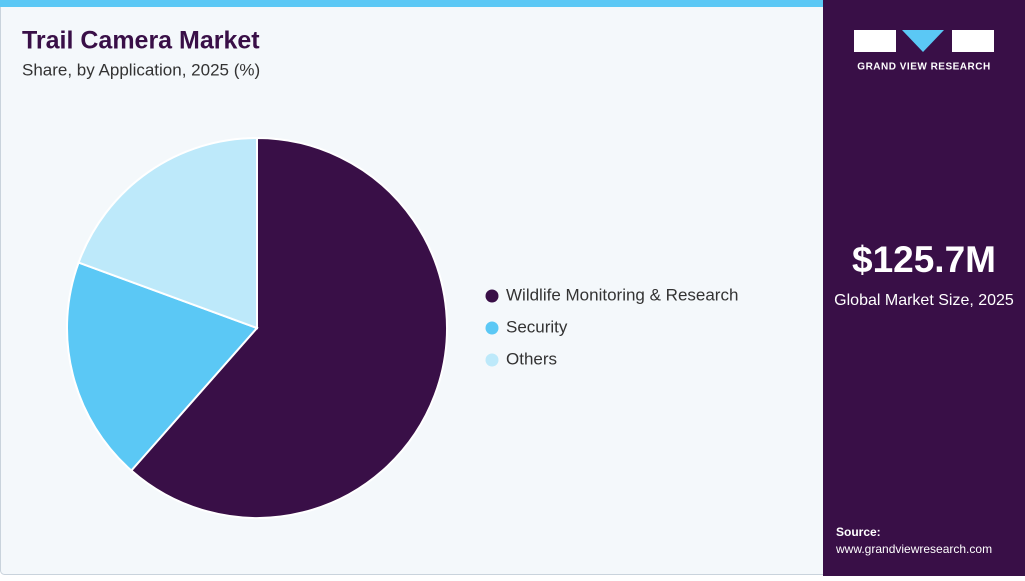 This screenshot has width=1025, height=581. What do you see at coordinates (924, 259) in the screenshot?
I see `market-value: $125.7M` at bounding box center [924, 259].